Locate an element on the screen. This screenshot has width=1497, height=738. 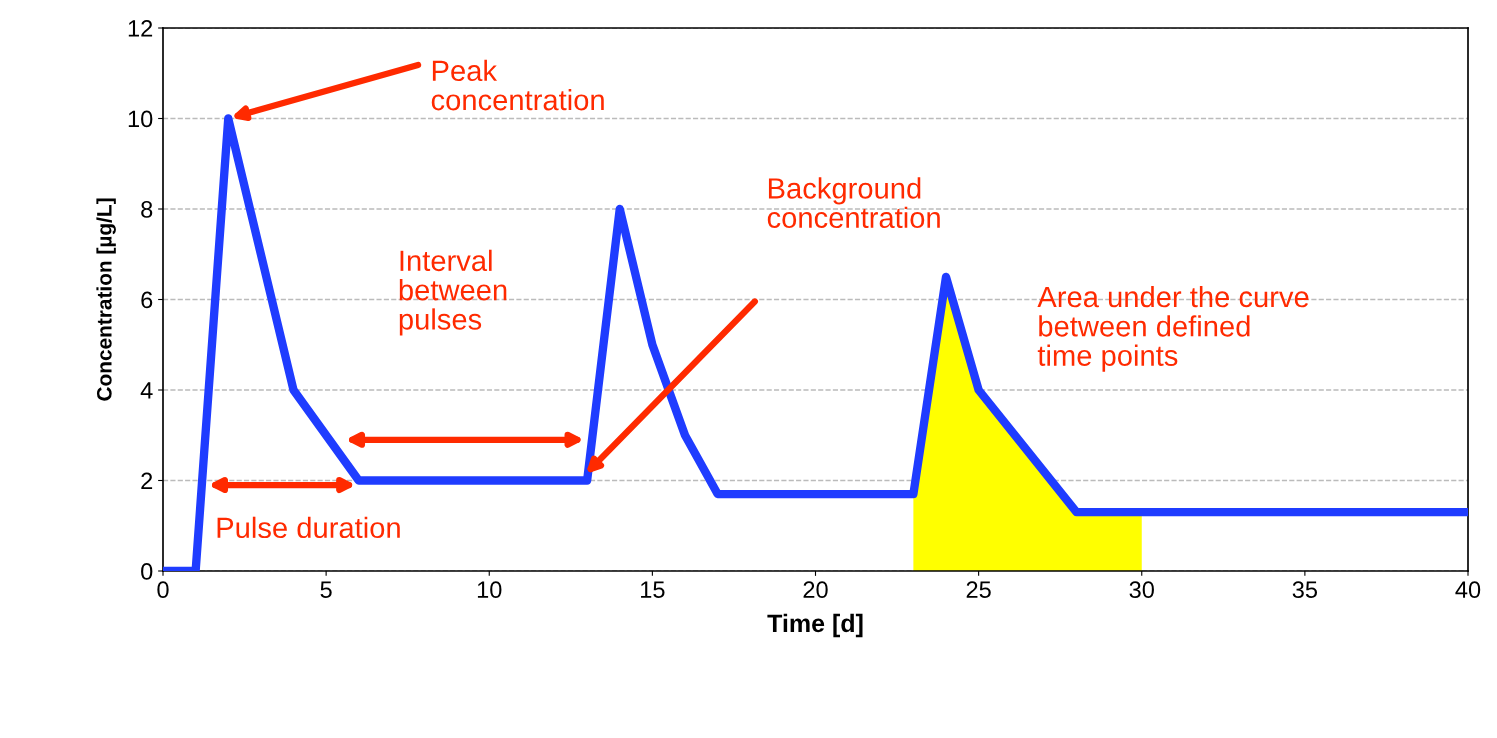
x-tick-label: 0 is located at coordinates (163, 590).